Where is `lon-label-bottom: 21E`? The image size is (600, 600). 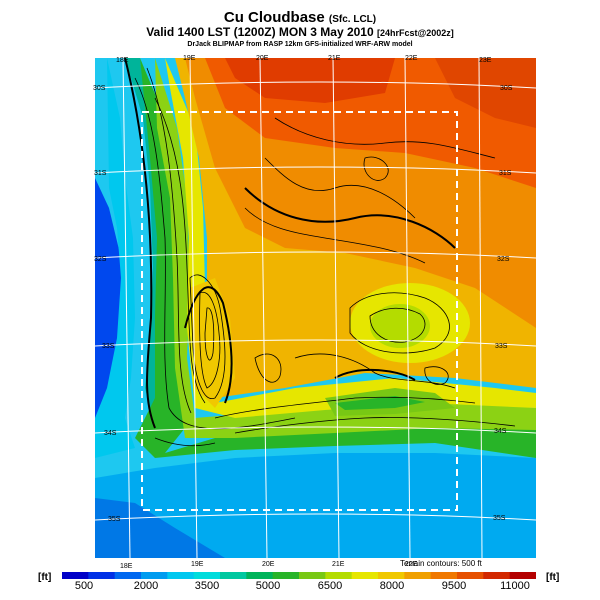
lon-label-bottom: 21E is located at coordinates (338, 564).